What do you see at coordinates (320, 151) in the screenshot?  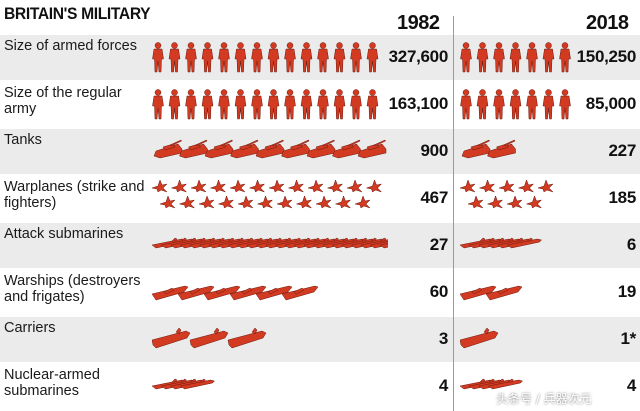 I see `table-row: Tanks` at bounding box center [320, 151].